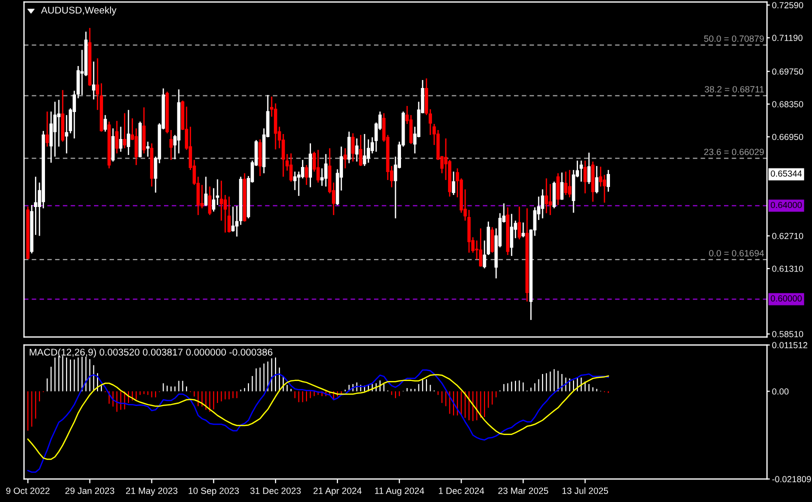 The image size is (812, 502). What do you see at coordinates (734, 38) in the screenshot?
I see `annotation: 50.0 = 0.70879` at bounding box center [734, 38].